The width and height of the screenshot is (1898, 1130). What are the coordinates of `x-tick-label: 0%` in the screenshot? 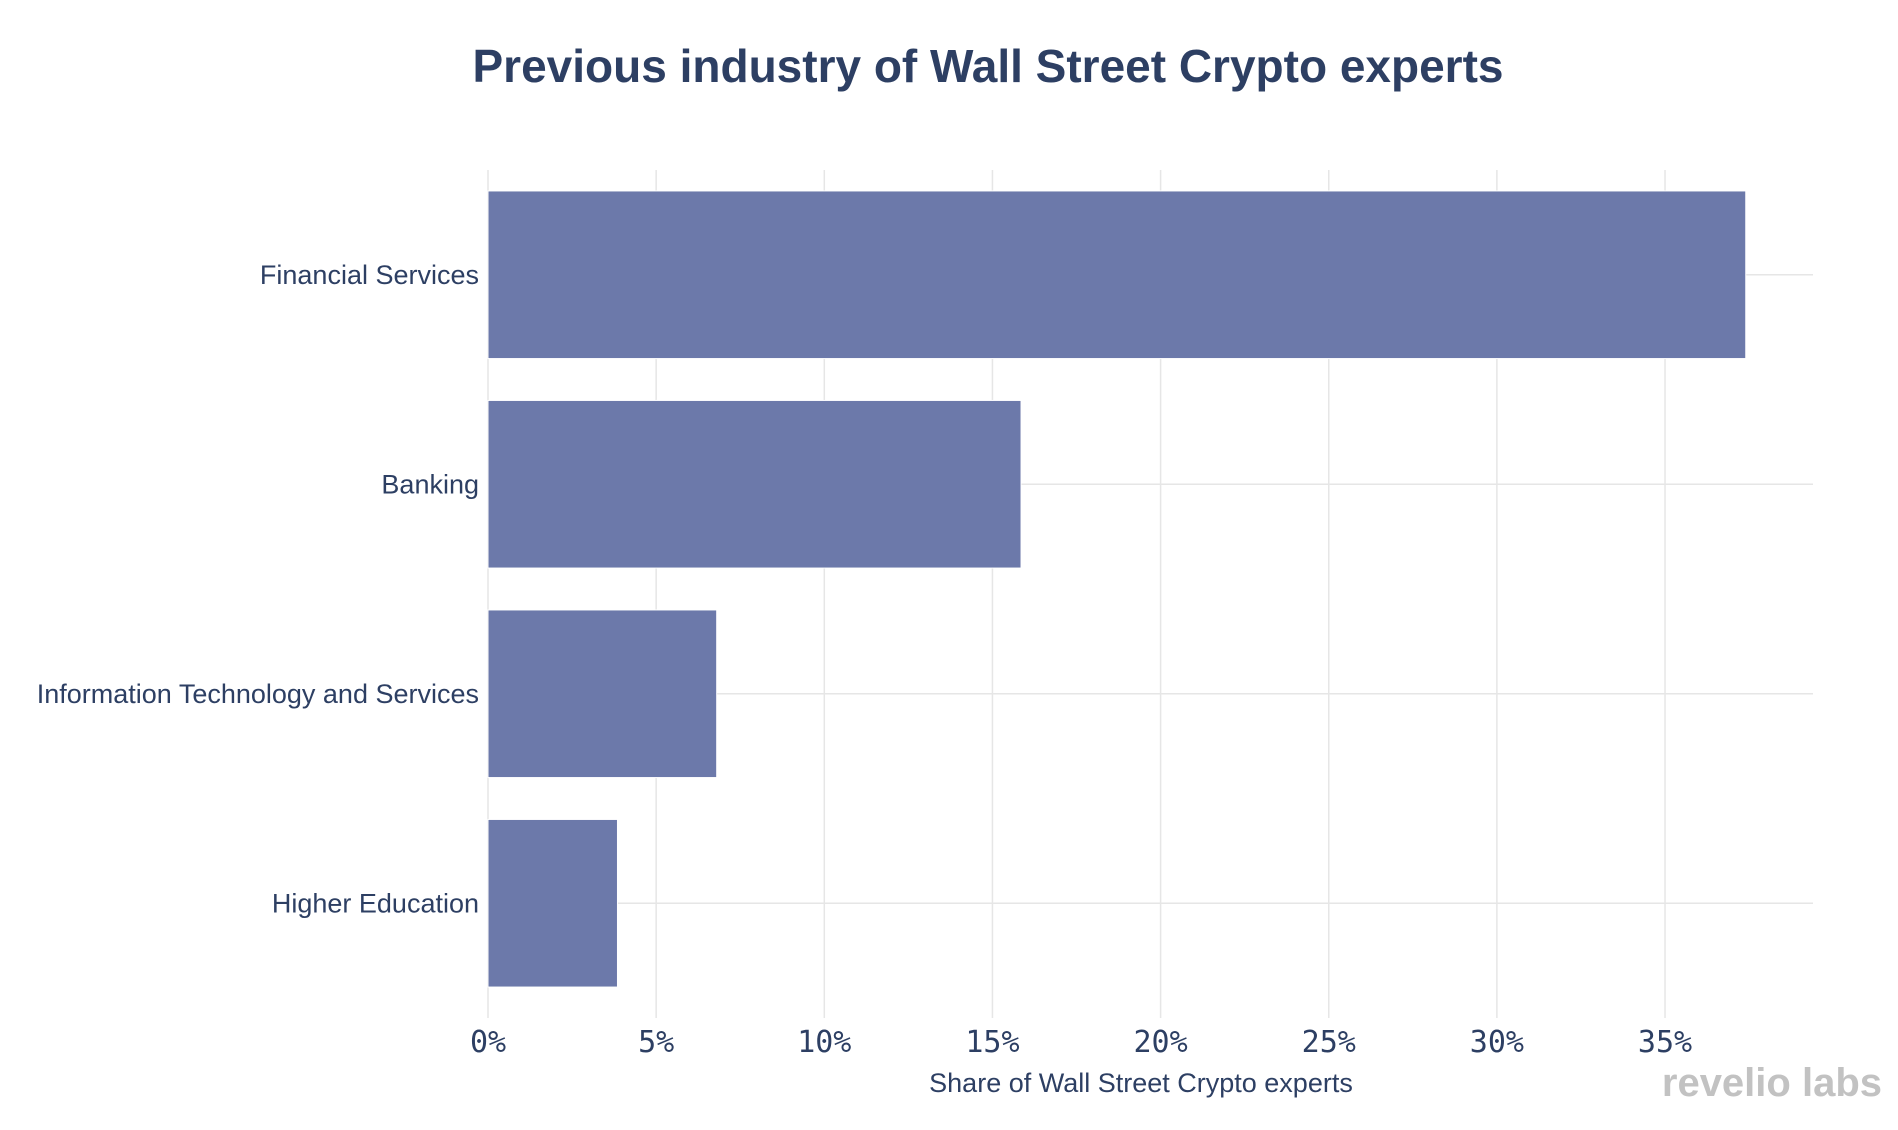 It's located at (488, 1042).